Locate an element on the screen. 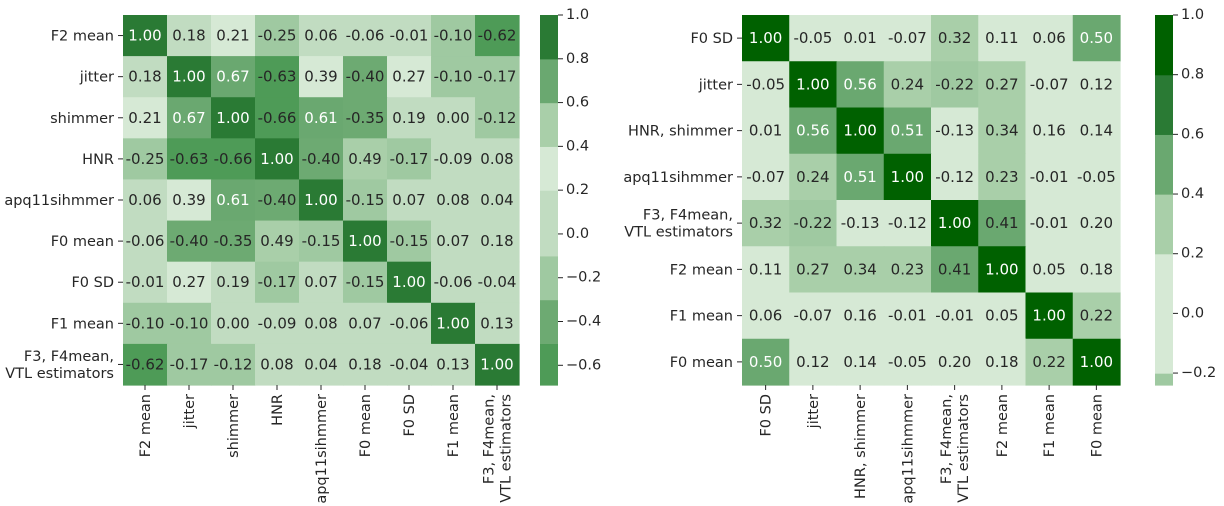  cell-value-label: -0.01 is located at coordinates (1049, 177).